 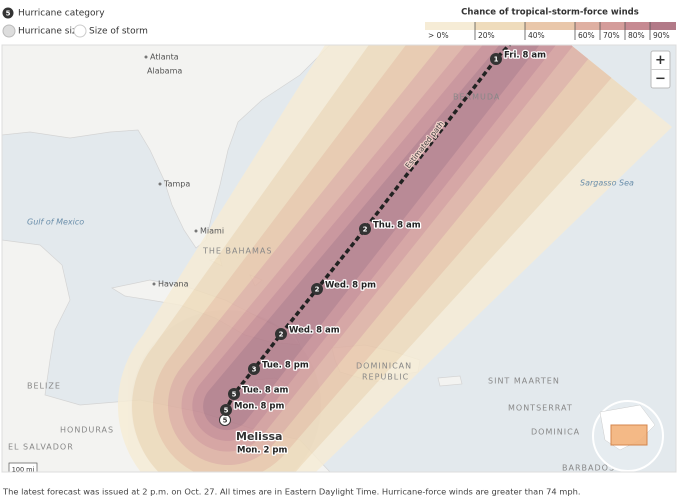 What do you see at coordinates (660, 60) in the screenshot?
I see `zoom-in: +` at bounding box center [660, 60].